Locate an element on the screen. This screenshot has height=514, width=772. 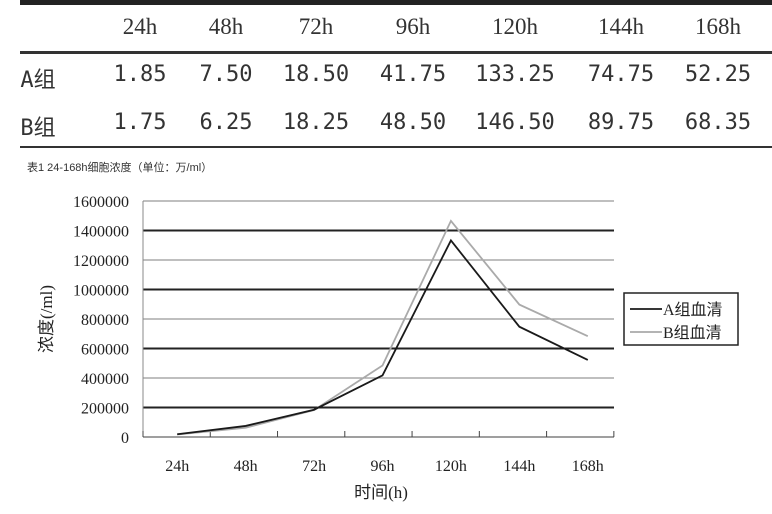
y-tick-label: 1600000 is located at coordinates (101, 202).